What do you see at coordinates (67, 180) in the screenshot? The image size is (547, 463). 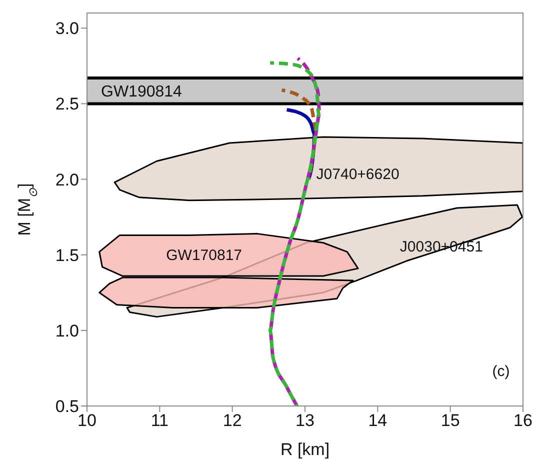 I see `y-tick-label: 2.0` at bounding box center [67, 180].